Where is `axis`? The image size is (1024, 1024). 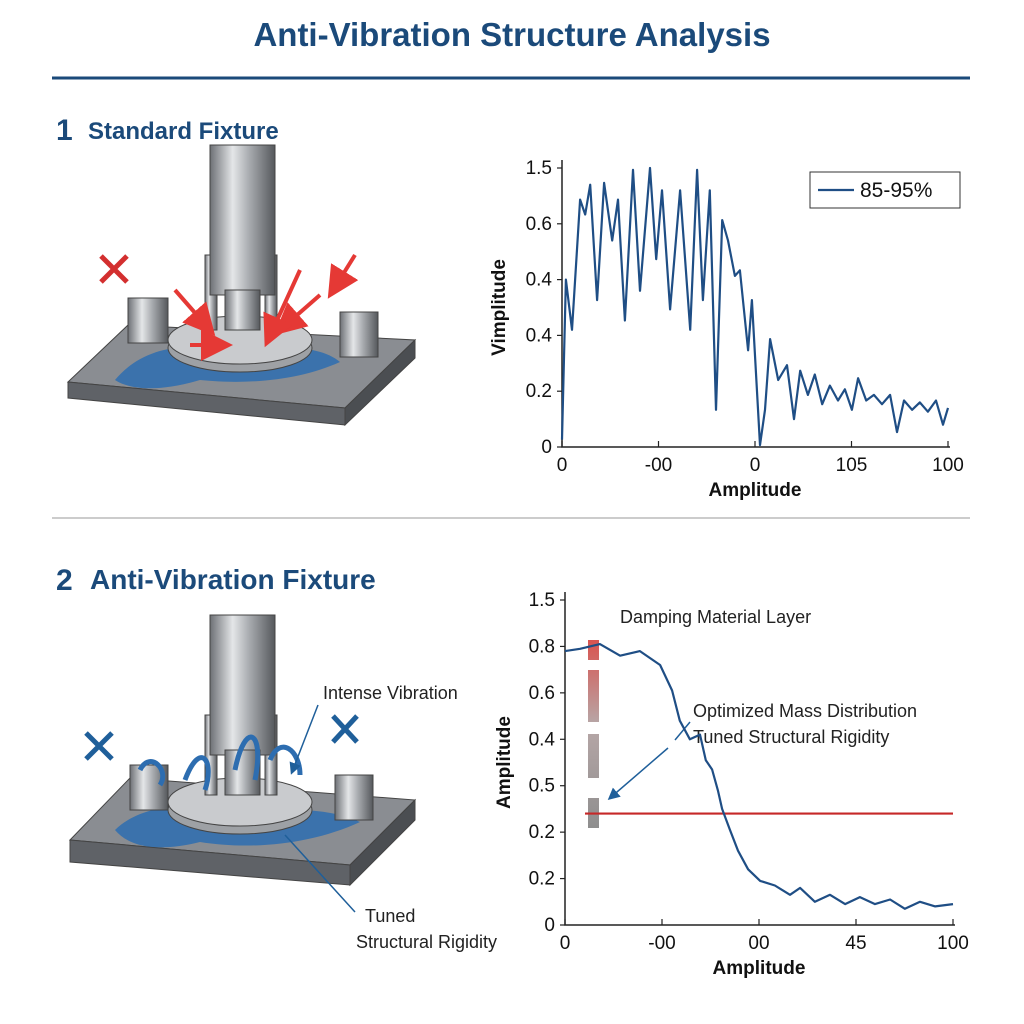 axis is located at coordinates (759, 759).